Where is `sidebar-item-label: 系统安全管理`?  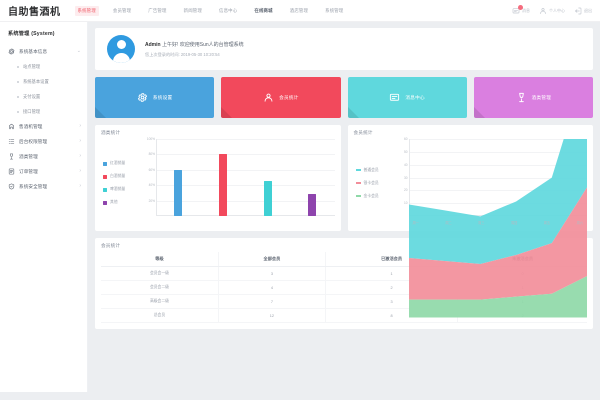 sidebar-item-label: 系统安全管理 is located at coordinates (33, 186).